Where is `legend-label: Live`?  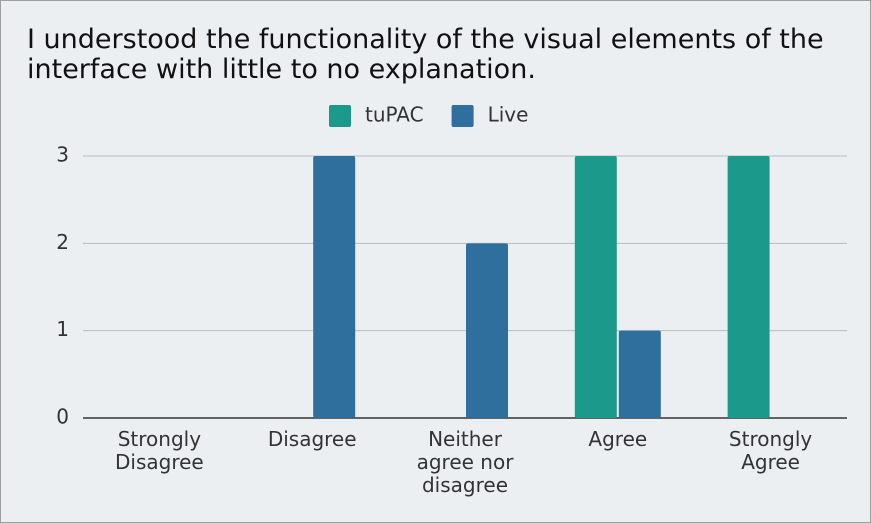
legend-label: Live is located at coordinates (508, 115).